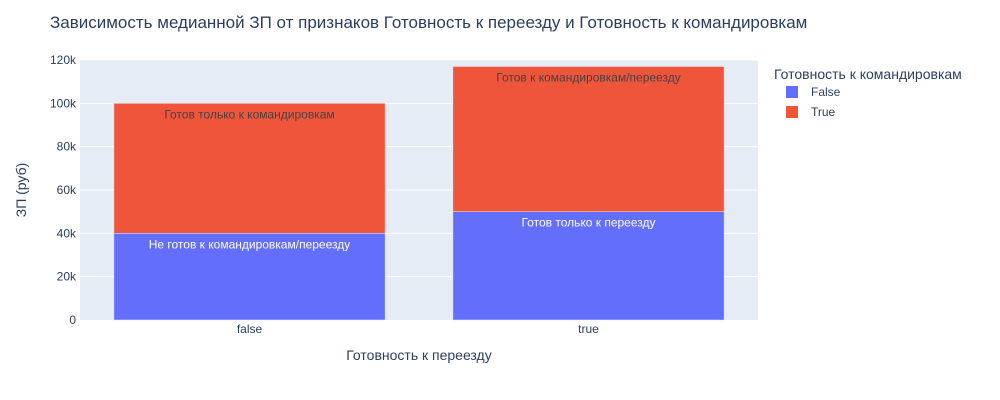 This screenshot has width=1000, height=400. Describe the element at coordinates (418, 355) in the screenshot. I see `x-axis-title: Готовность к переезду` at that location.